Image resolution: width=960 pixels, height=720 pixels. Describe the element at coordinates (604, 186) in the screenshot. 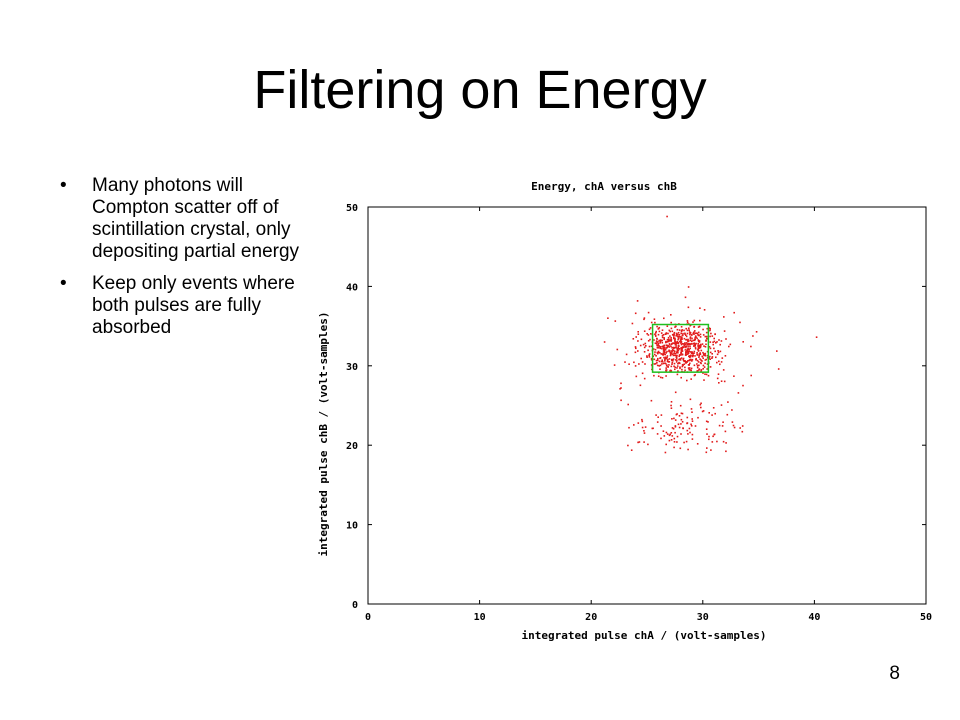

I see `chart-title: Energy, chA versus chB` at that location.